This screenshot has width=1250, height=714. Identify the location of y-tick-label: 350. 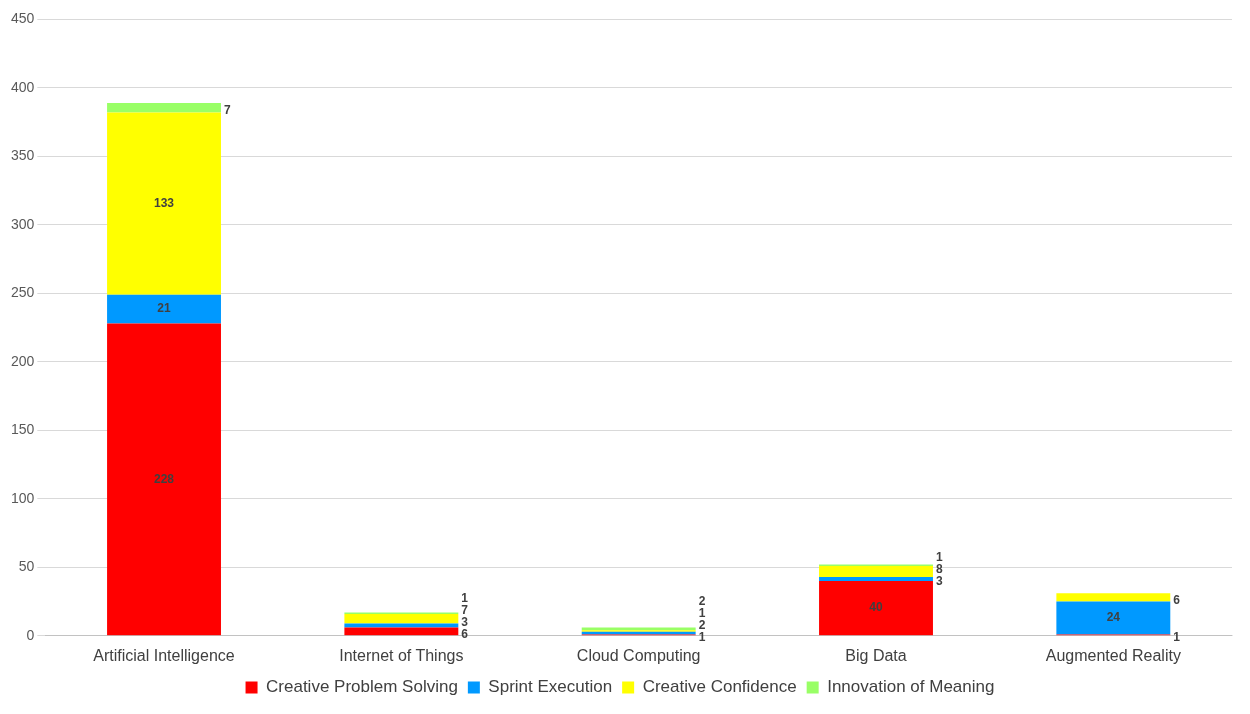
(23, 155).